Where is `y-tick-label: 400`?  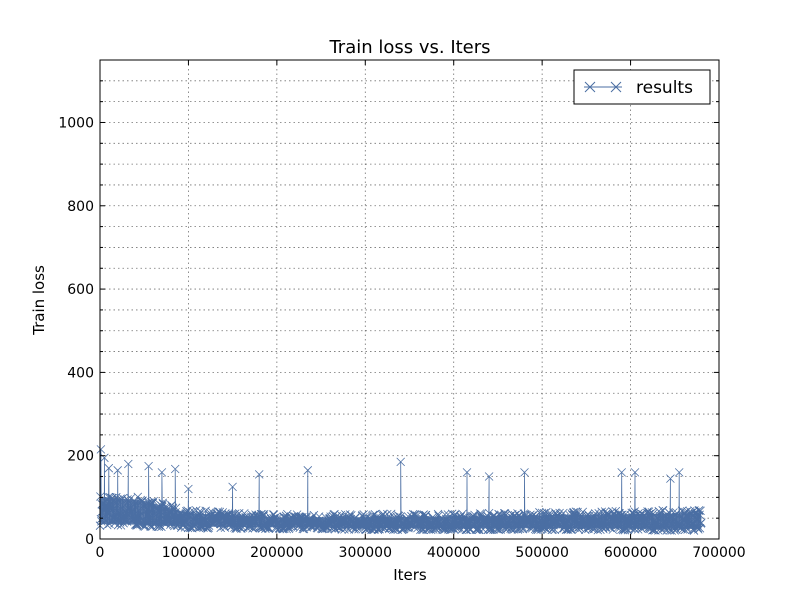
y-tick-label: 400 is located at coordinates (80, 373).